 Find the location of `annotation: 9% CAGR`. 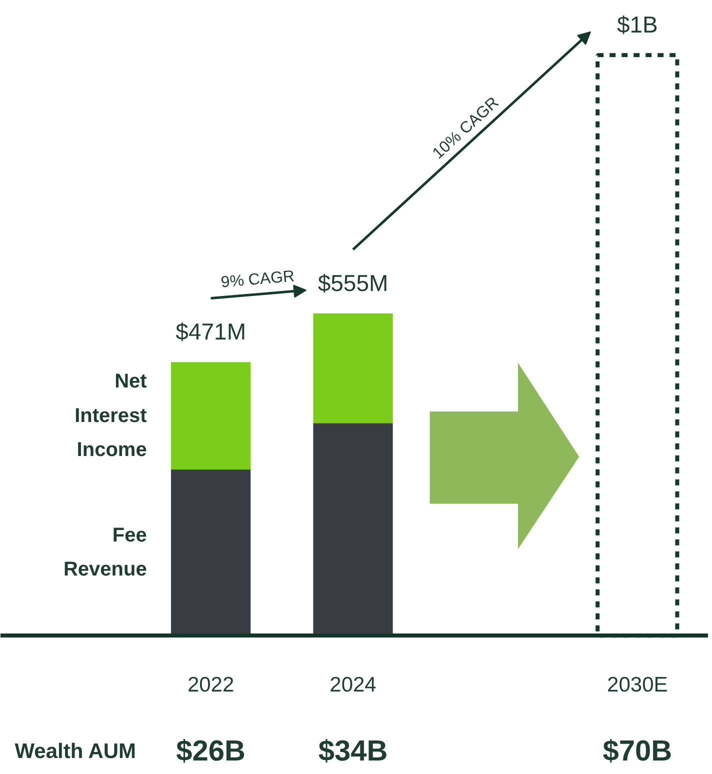

annotation: 9% CAGR is located at coordinates (258, 280).